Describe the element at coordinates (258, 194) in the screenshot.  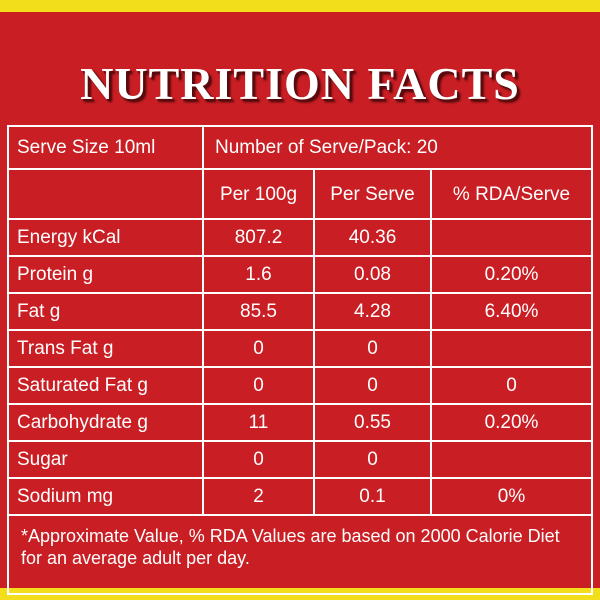
I see `column-header-per-100g: Per 100g` at that location.